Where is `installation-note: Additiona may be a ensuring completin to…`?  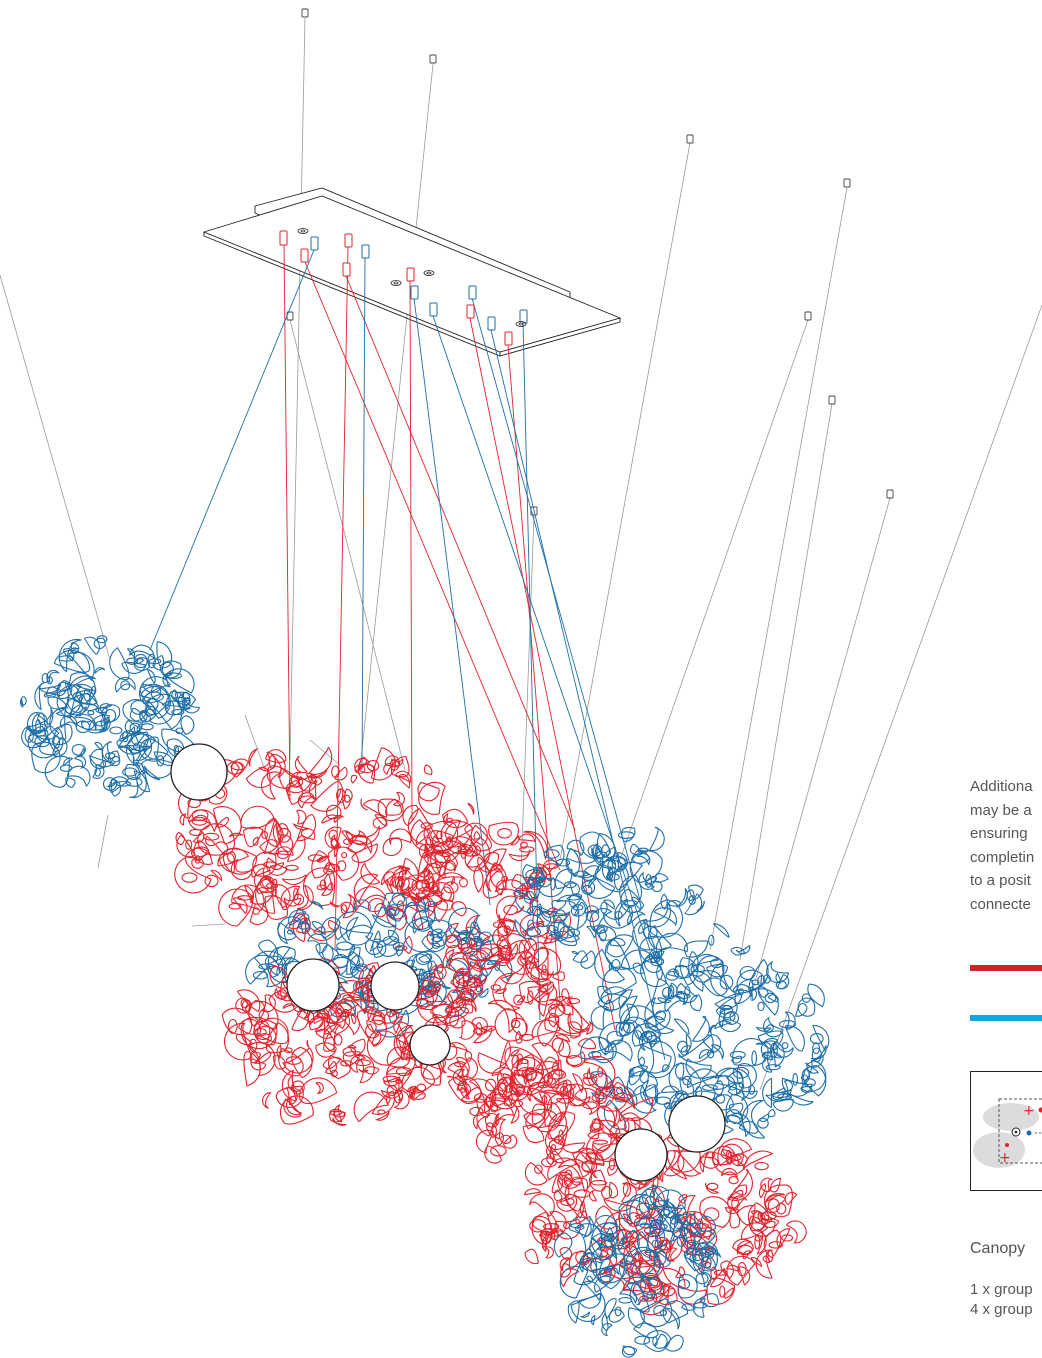 installation-note: Additiona may be a ensuring completin to… is located at coordinates (1002, 845).